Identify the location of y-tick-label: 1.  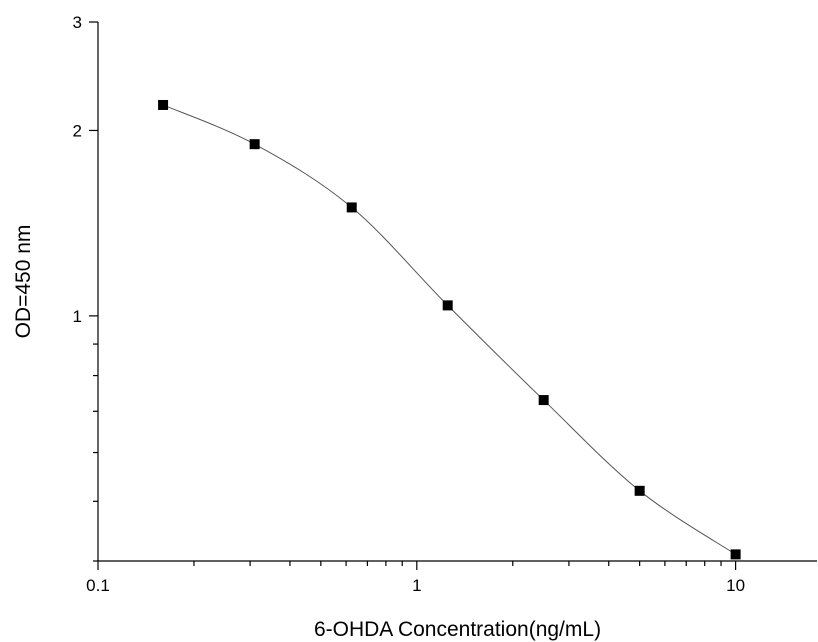
(77, 316).